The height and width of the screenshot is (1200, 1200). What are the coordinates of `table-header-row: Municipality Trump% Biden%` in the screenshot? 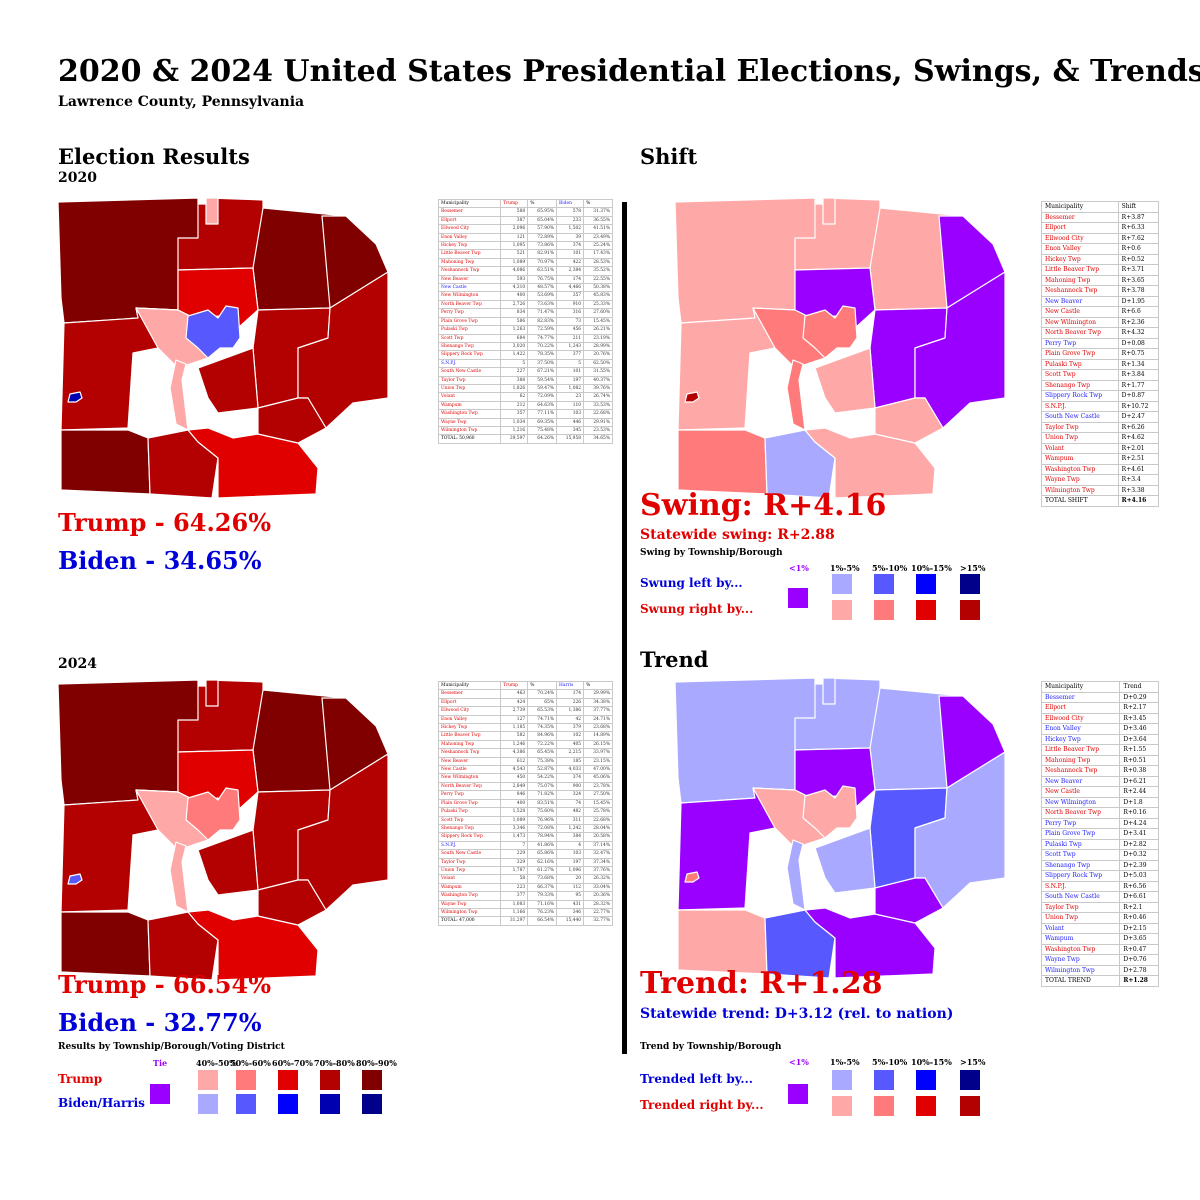 It's located at (525, 203).